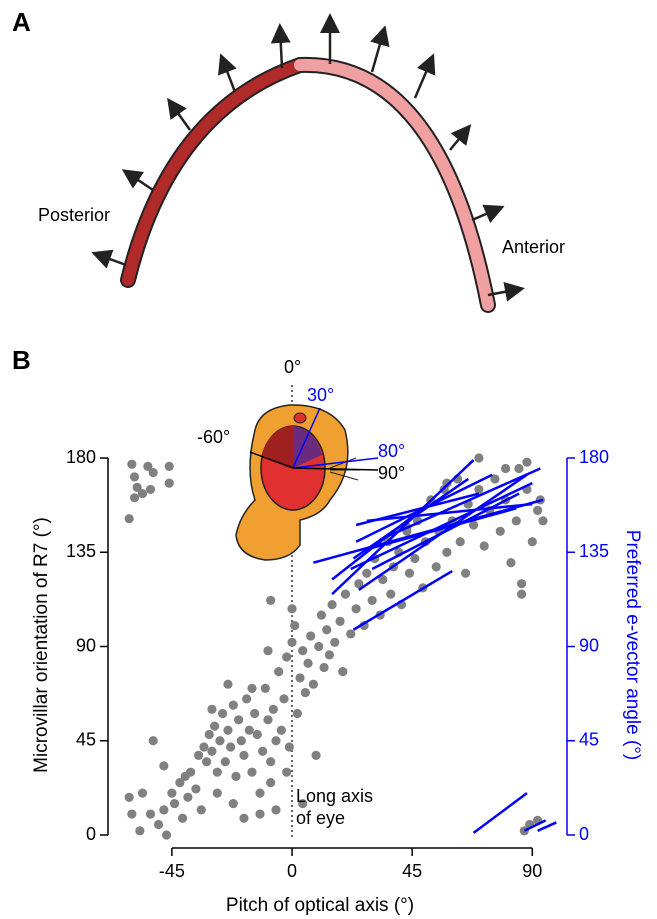 This screenshot has height=919, width=657. Describe the element at coordinates (594, 457) in the screenshot. I see `y2-tick-label: 180` at that location.